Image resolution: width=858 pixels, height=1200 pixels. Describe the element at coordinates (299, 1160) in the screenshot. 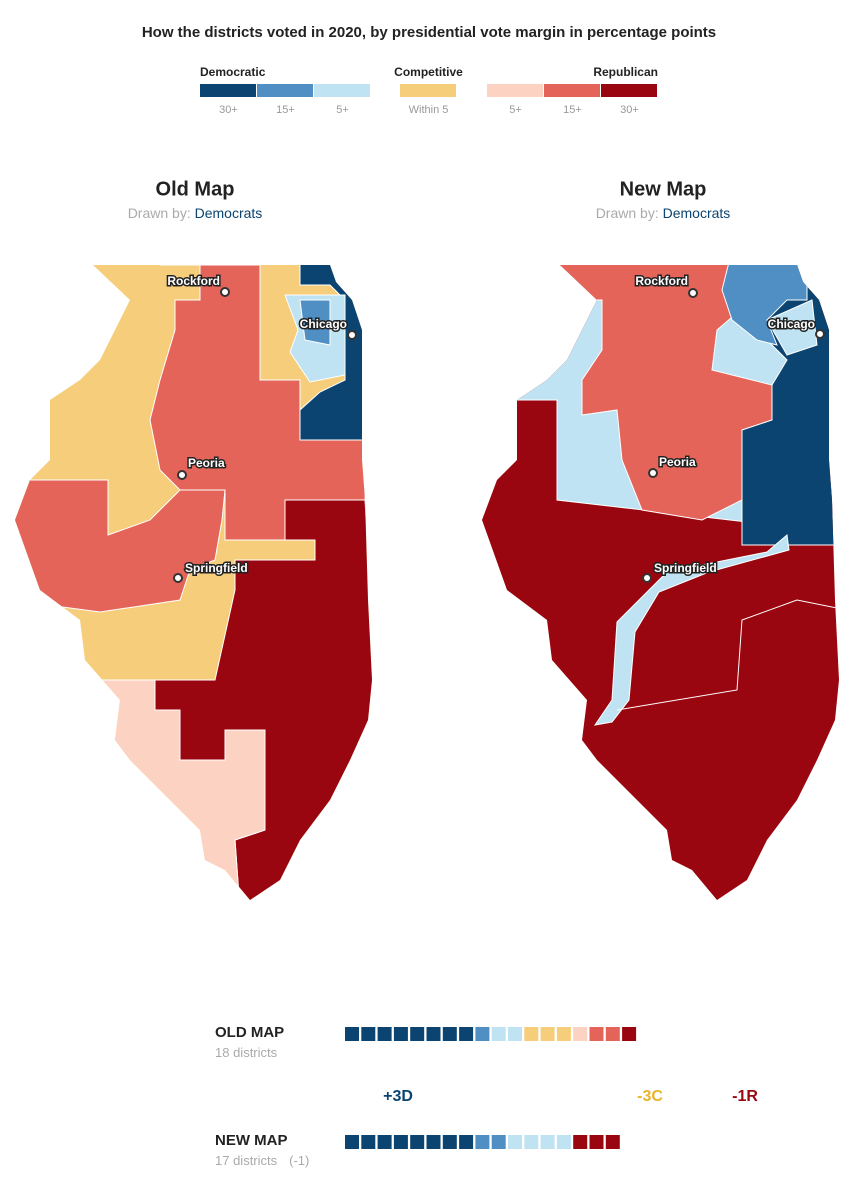

I see `district-change: (-1)` at that location.